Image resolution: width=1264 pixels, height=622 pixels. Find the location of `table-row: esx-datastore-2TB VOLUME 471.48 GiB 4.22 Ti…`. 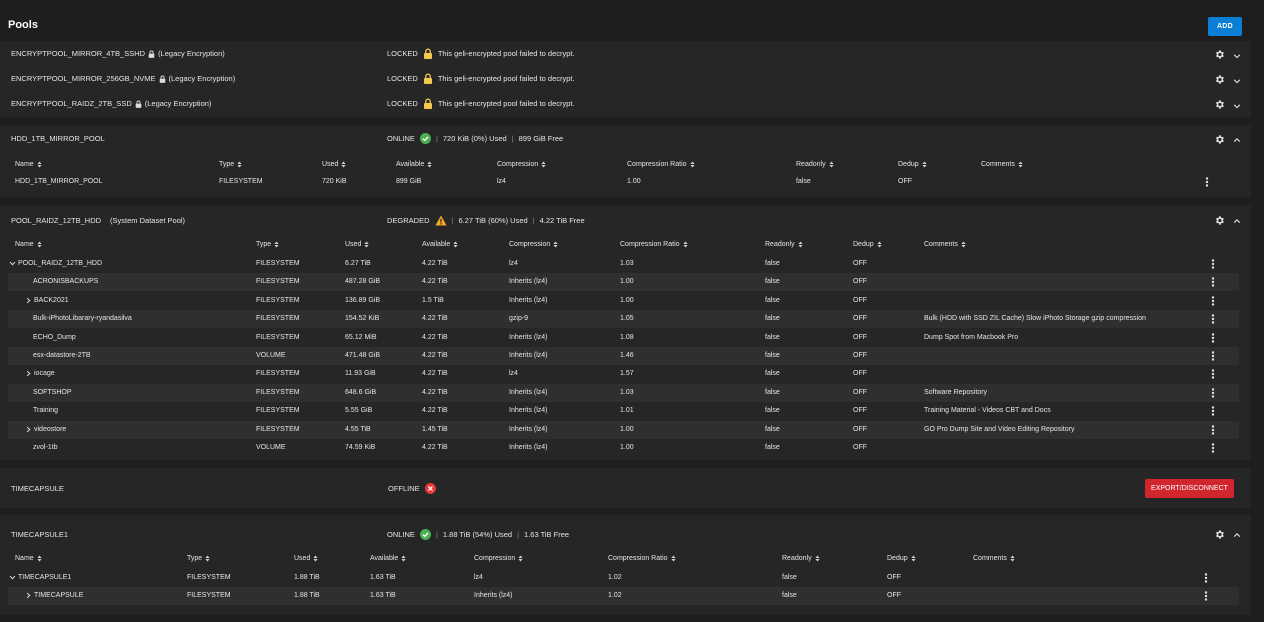

table-row: esx-datastore-2TB VOLUME 471.48 GiB 4.22 Ti… is located at coordinates (623, 356).